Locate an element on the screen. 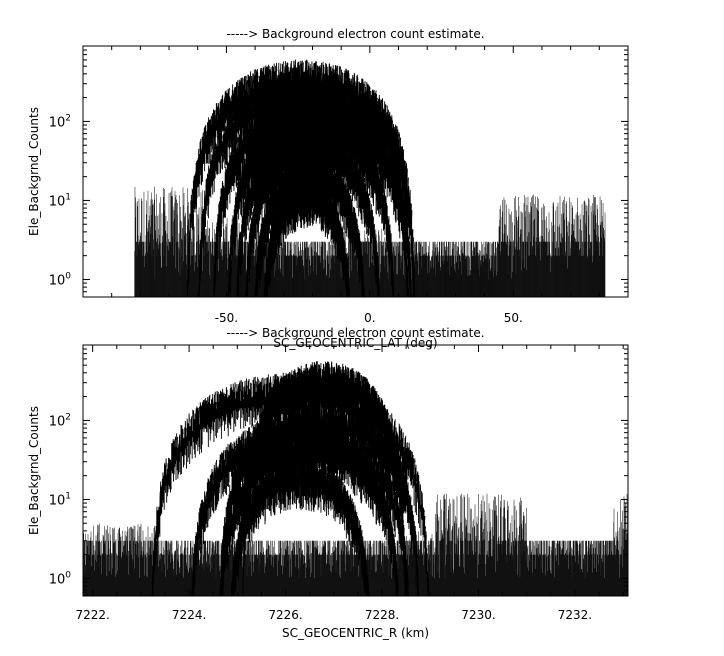  x-tick-label: 0. is located at coordinates (369, 318).